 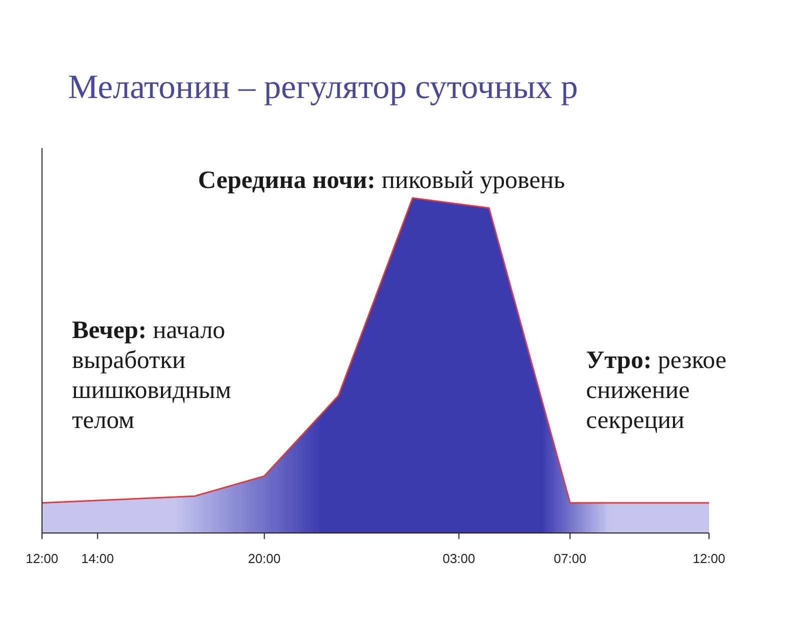 What do you see at coordinates (656, 390) in the screenshot?
I see `annotation: Утро: резкое снижение секреции` at bounding box center [656, 390].